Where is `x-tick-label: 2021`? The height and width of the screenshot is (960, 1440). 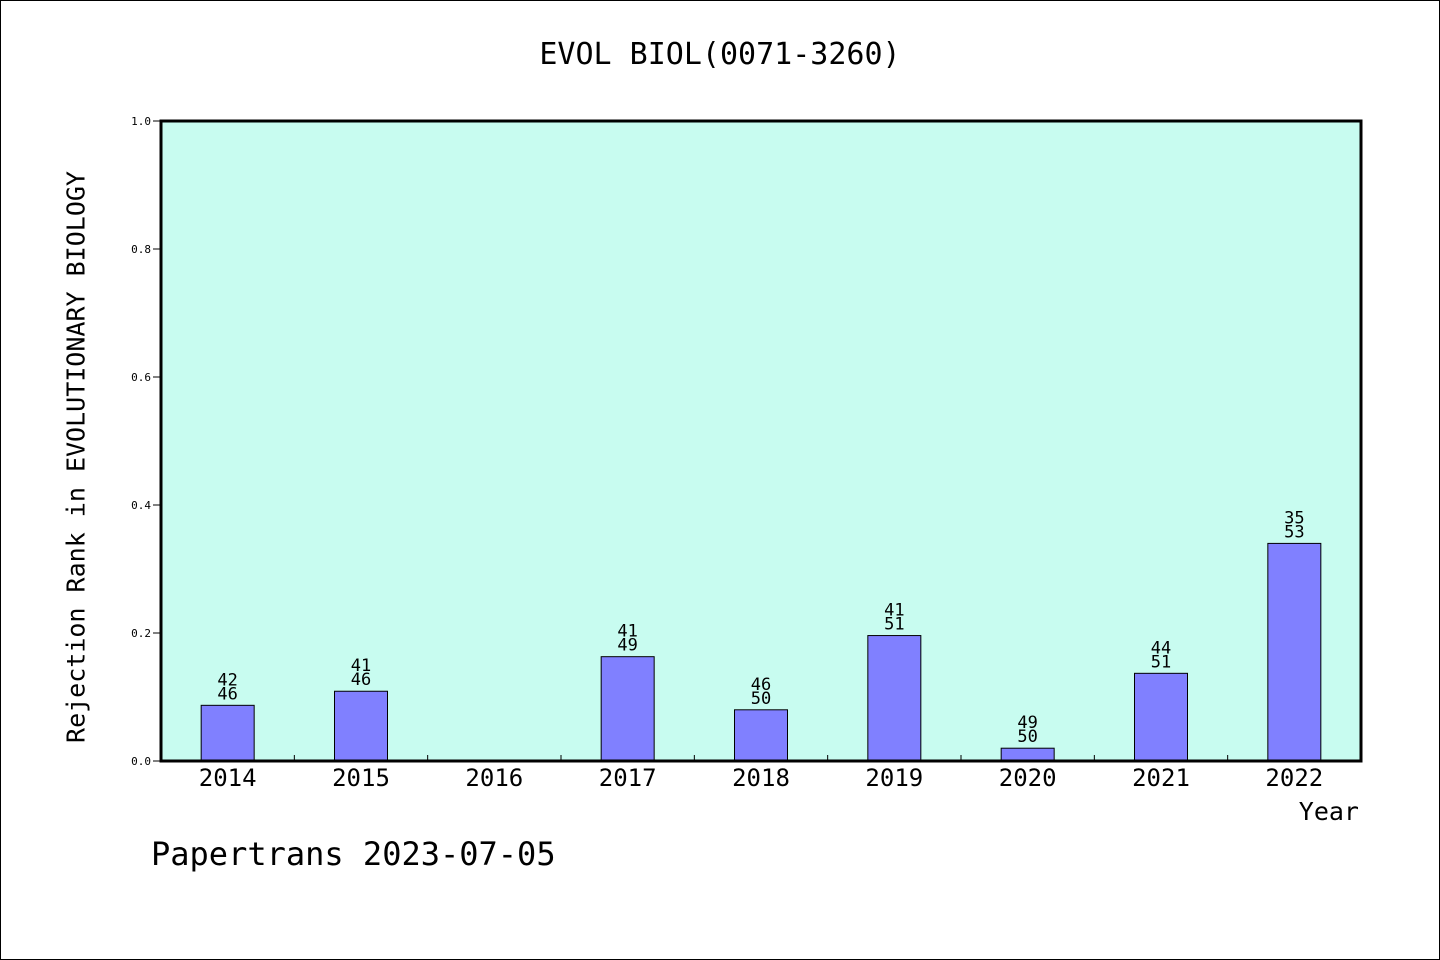 x-tick-label: 2021 is located at coordinates (1161, 778).